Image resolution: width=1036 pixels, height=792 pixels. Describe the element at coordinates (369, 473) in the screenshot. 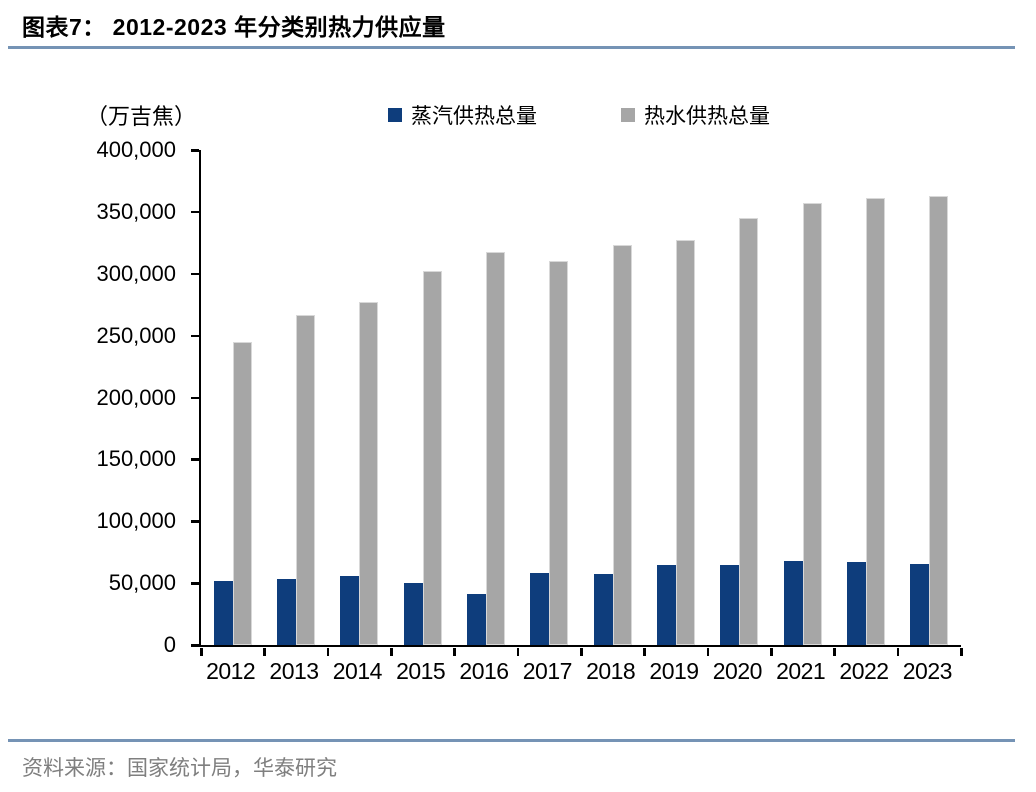

I see `hot-water-bar-2014` at that location.